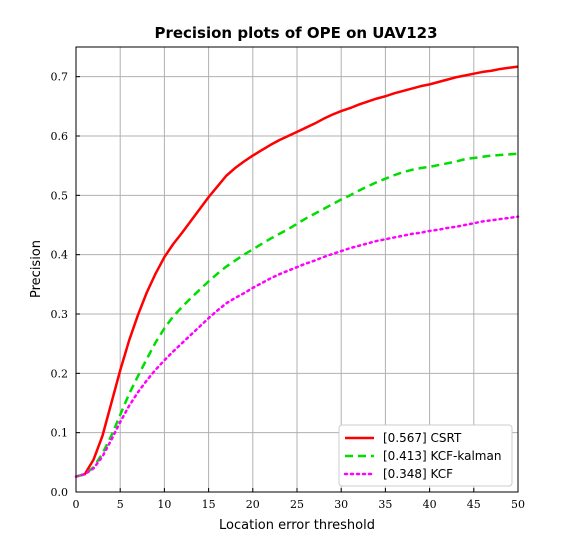  What do you see at coordinates (341, 504) in the screenshot?
I see `x-tick-label: 30` at bounding box center [341, 504].